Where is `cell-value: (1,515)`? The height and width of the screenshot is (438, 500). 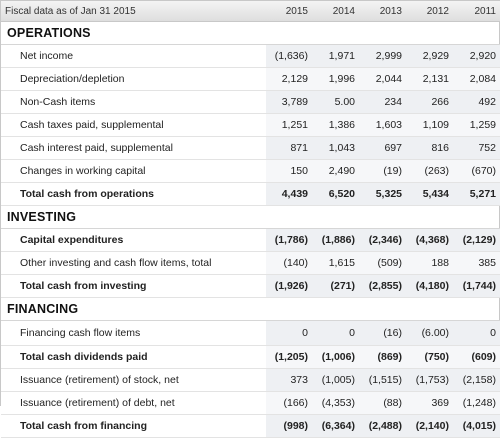 cell-value: (1,515) is located at coordinates (383, 380).